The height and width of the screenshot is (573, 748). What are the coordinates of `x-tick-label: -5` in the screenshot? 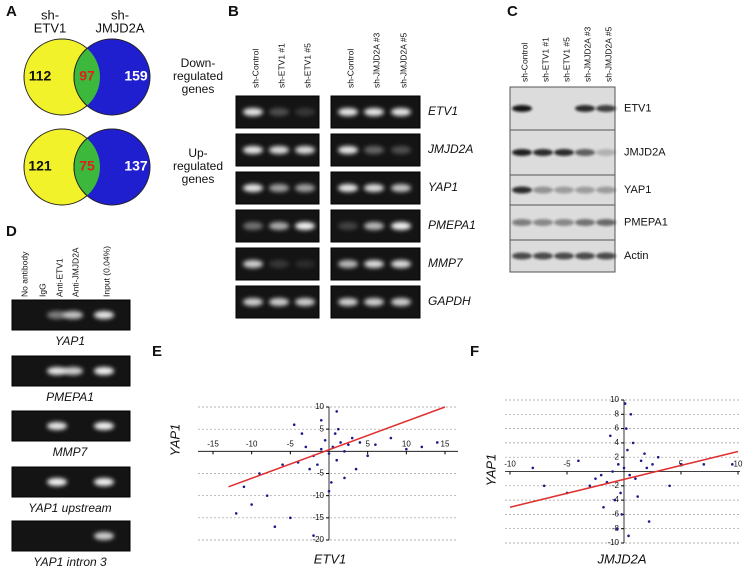 It's located at (291, 443).